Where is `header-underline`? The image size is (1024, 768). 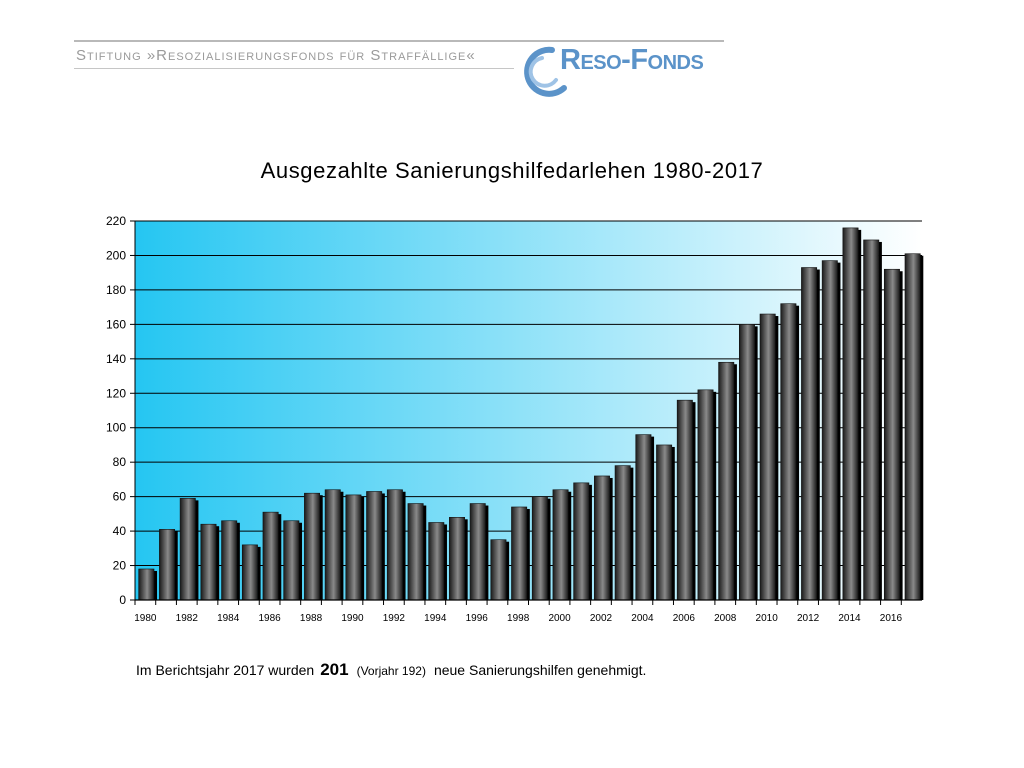 header-underline is located at coordinates (294, 68).